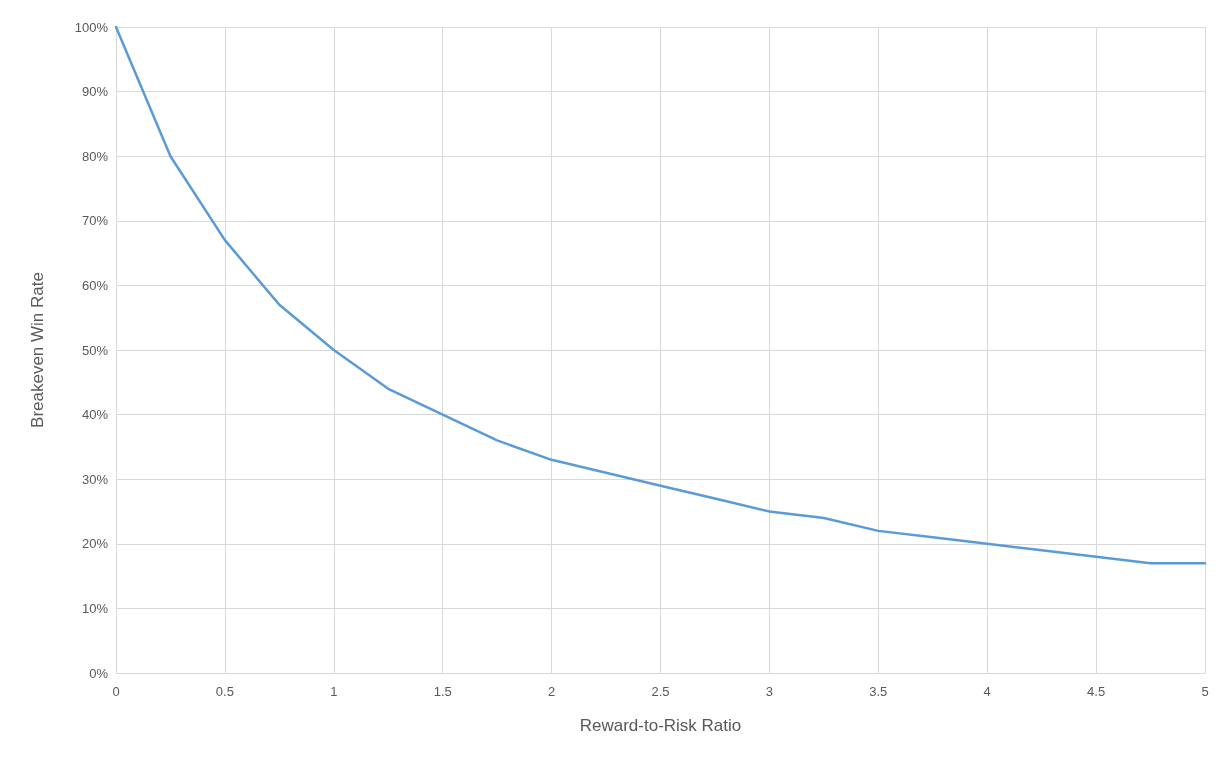 This screenshot has width=1231, height=758. I want to click on x-axis-title: Reward-to-Risk Ratio, so click(660, 725).